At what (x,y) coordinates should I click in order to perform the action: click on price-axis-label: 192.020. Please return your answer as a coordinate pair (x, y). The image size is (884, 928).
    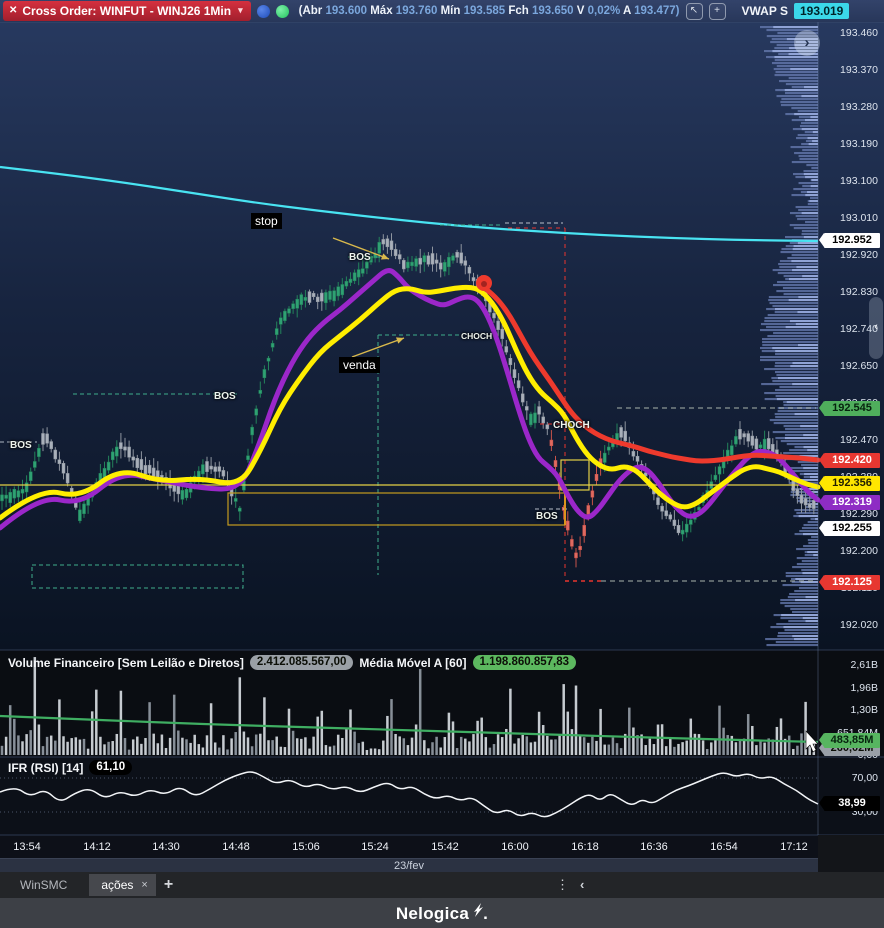
    Looking at the image, I should click on (859, 625).